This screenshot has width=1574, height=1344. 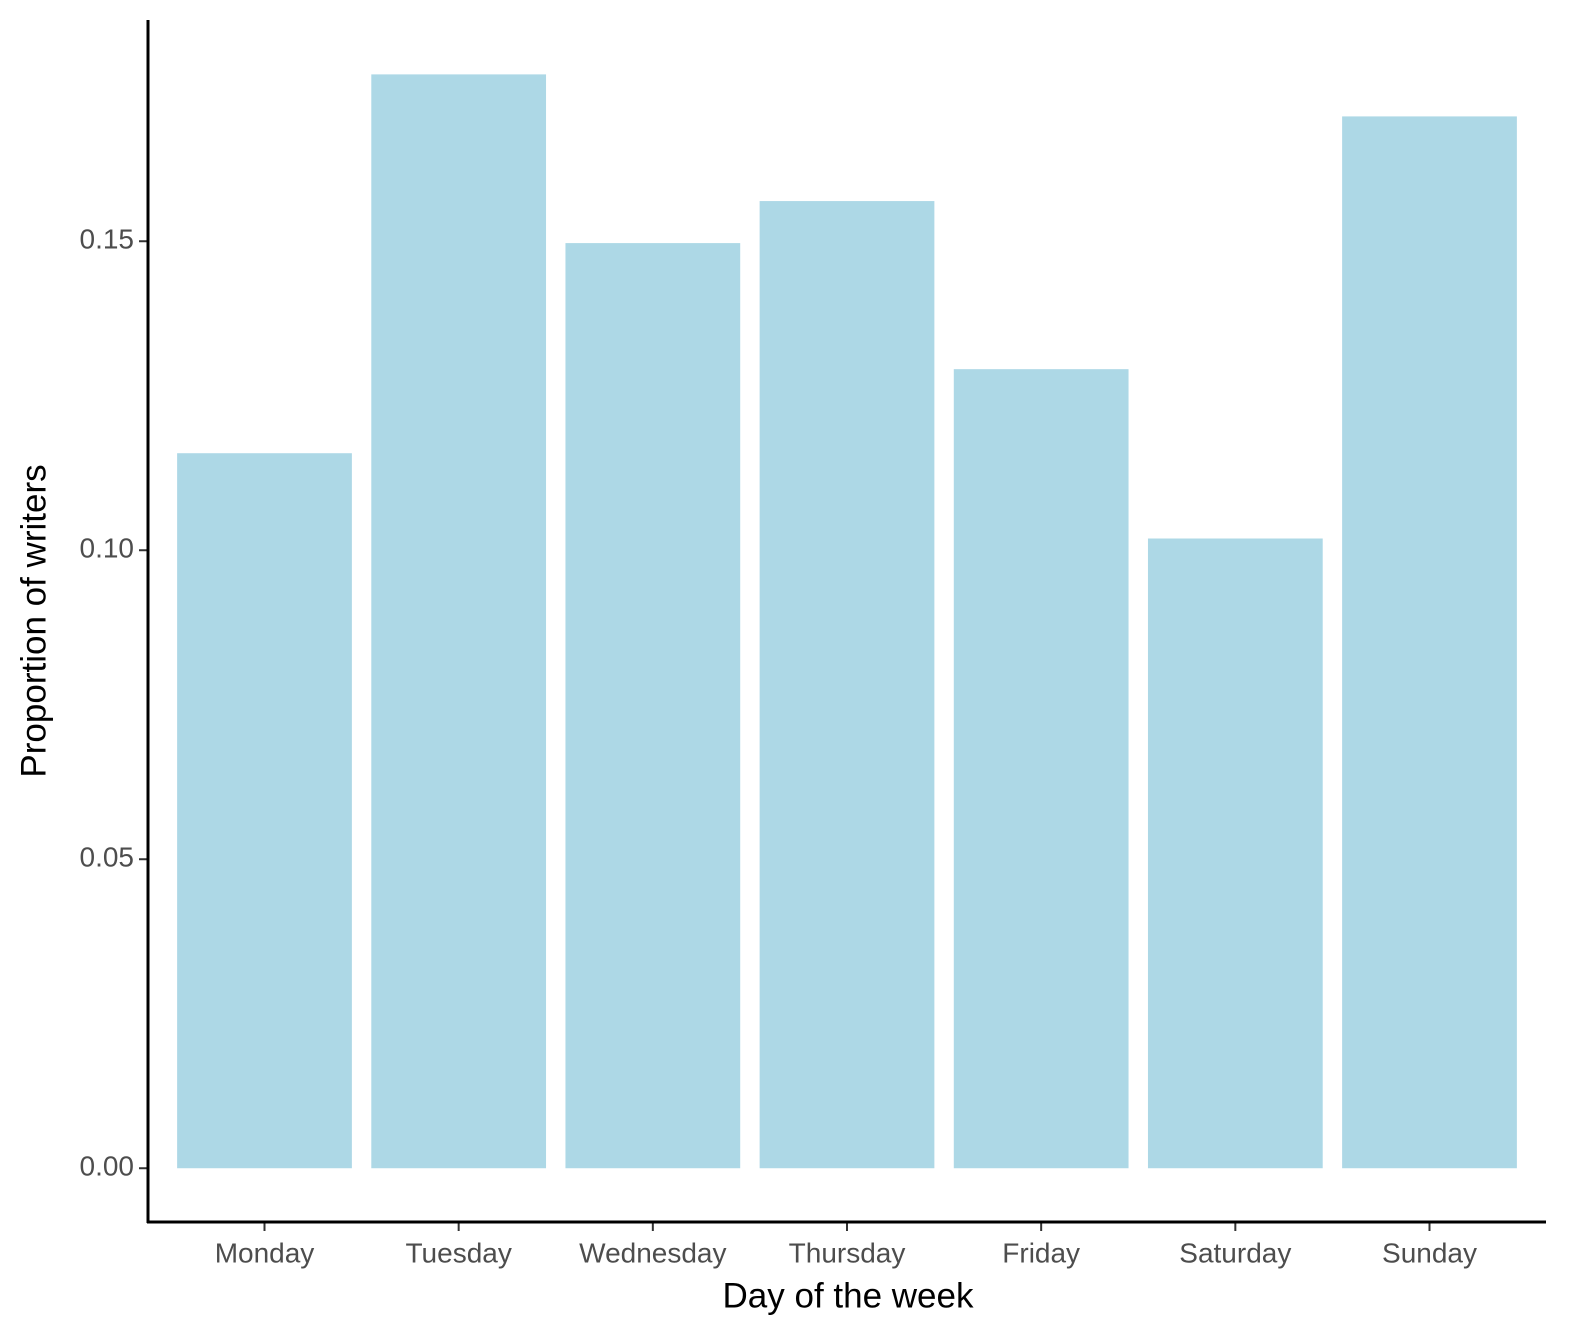 I want to click on x-tick-label: Friday, so click(x=1041, y=1252).